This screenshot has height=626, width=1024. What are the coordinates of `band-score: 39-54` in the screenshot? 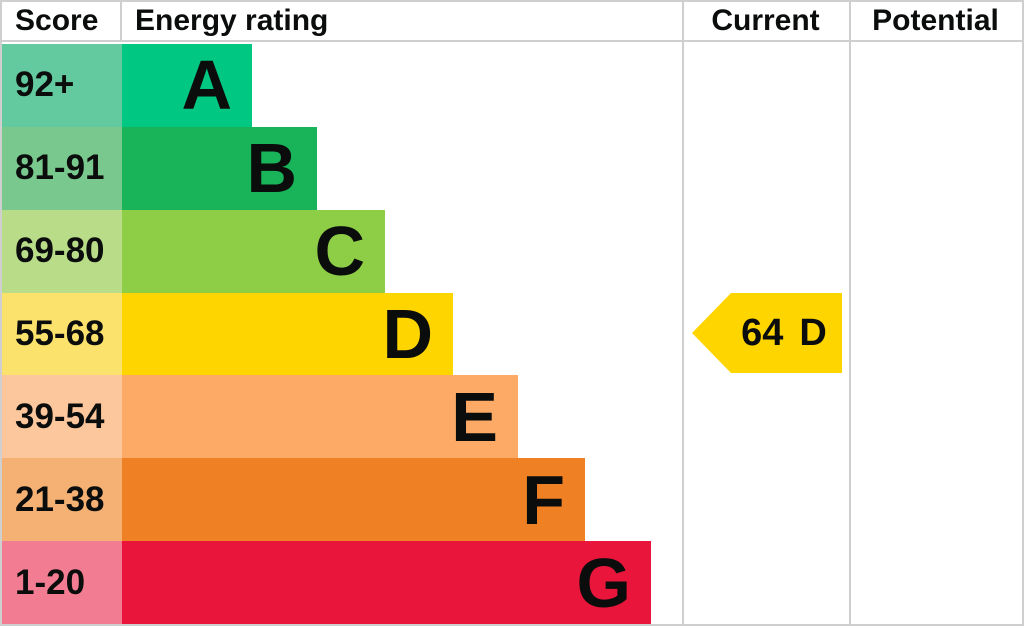 It's located at (62, 417).